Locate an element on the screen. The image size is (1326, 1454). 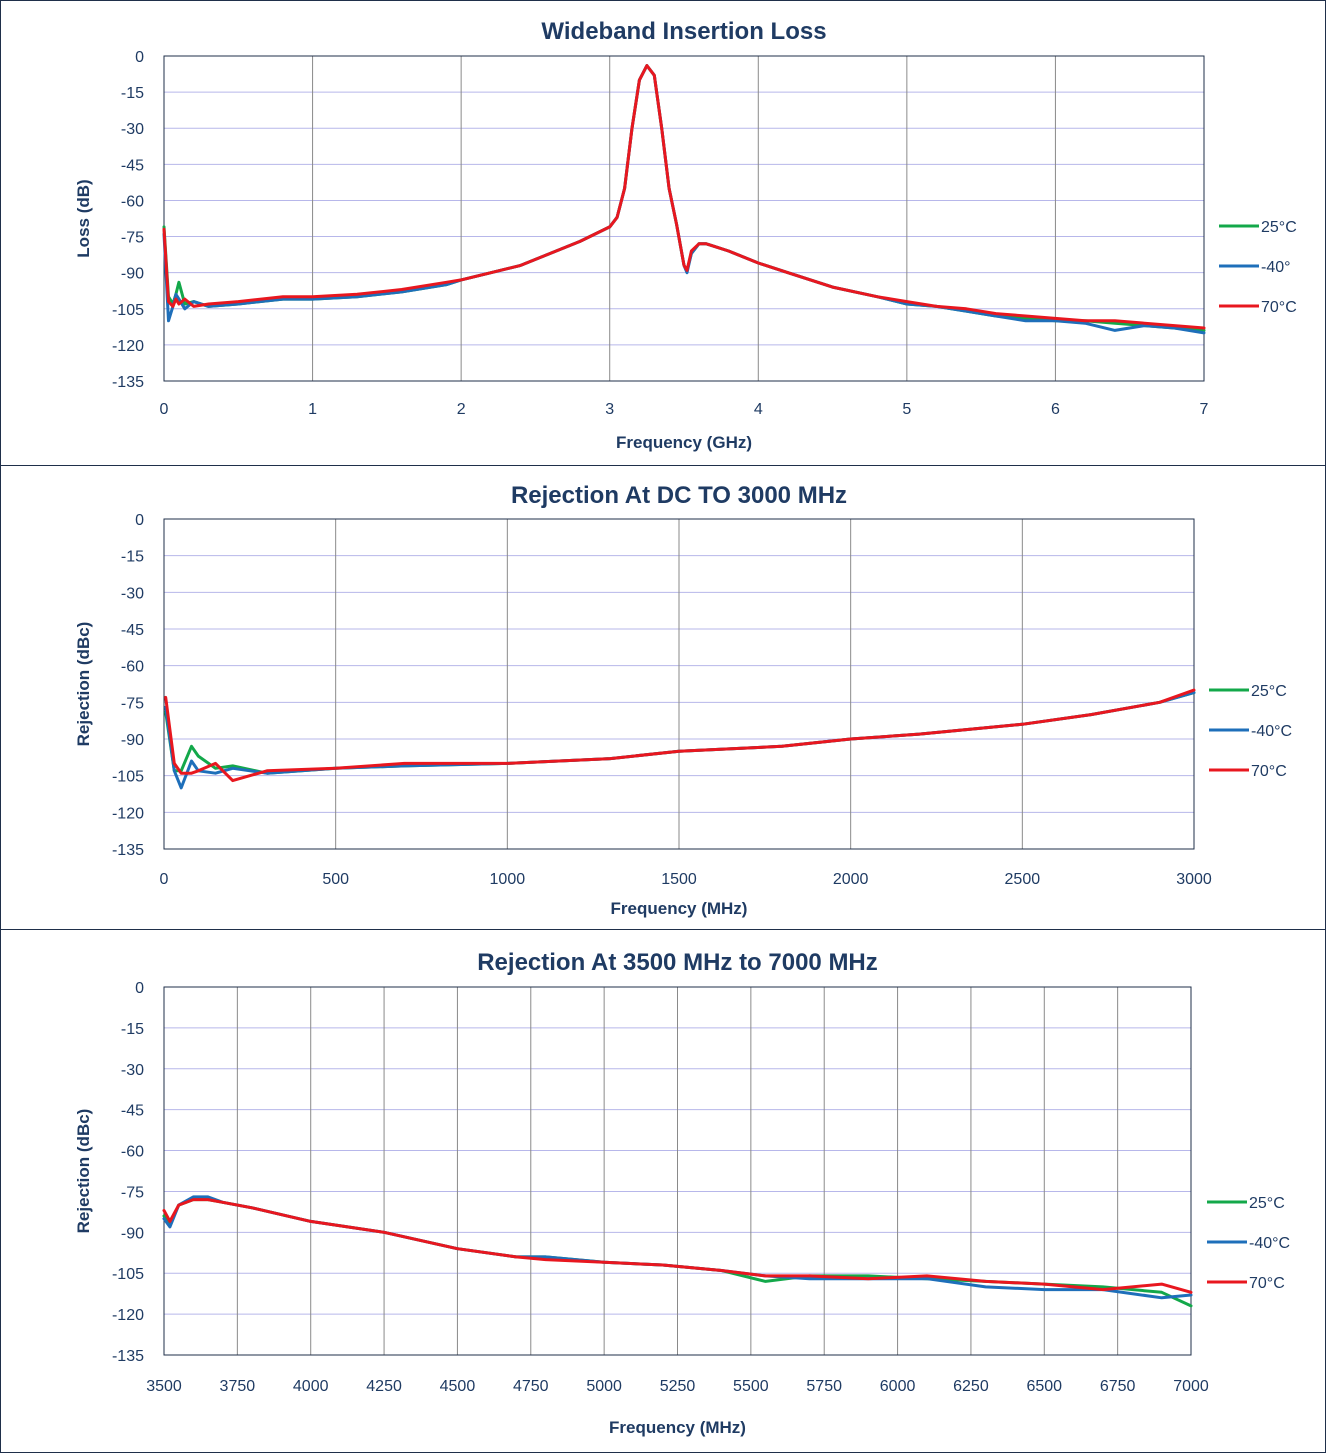
chart-title: Rejection At DC TO 3000 MHz is located at coordinates (679, 495).